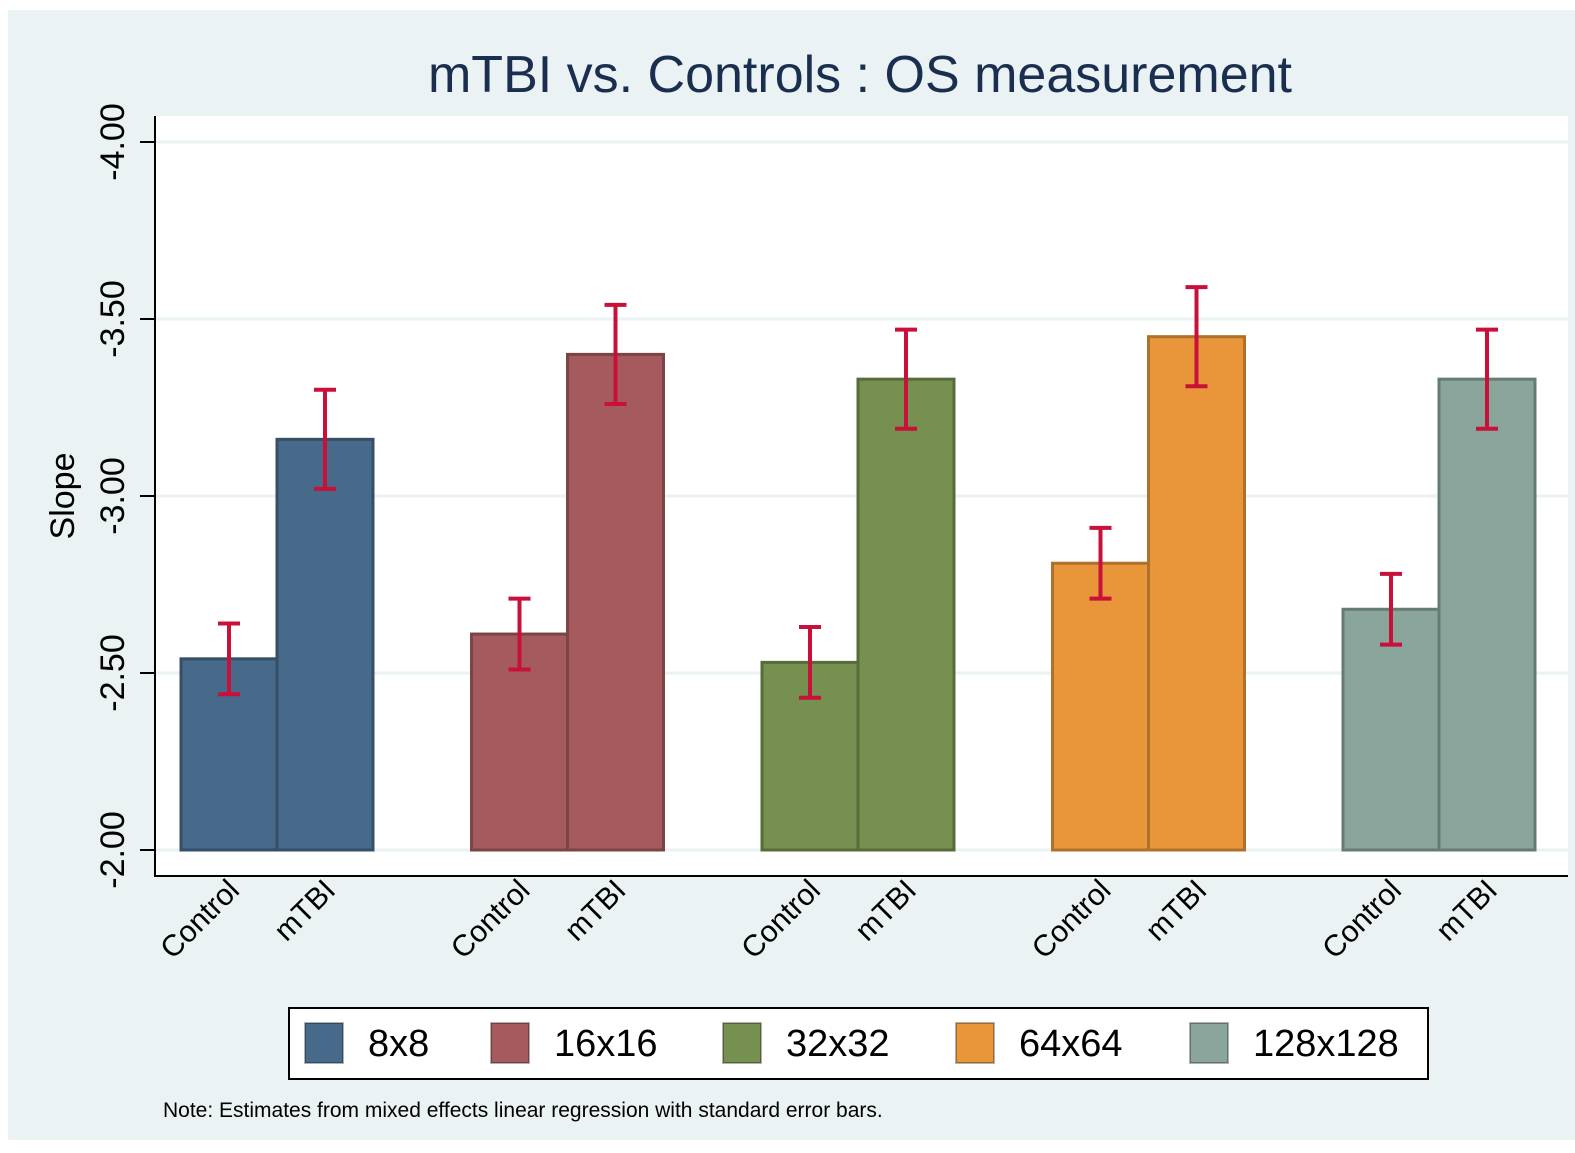  I want to click on y-axis-title: Slope, so click(63, 496).